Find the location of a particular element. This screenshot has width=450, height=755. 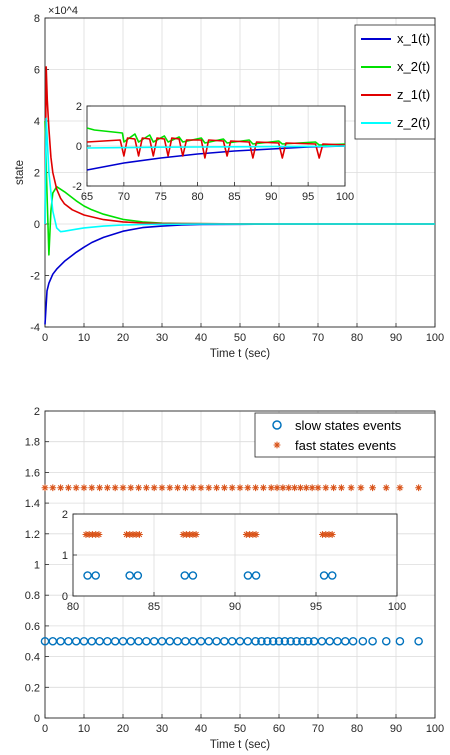

top-inset-axes: 65 70 75 80 85 90 95 100 -2 0 2 is located at coordinates (213, 152).